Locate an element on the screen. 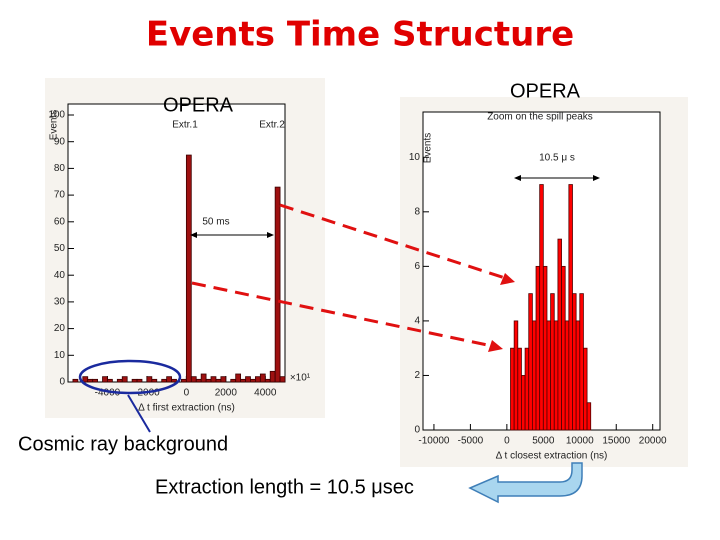  y-tick-label: 6 is located at coordinates (417, 266).